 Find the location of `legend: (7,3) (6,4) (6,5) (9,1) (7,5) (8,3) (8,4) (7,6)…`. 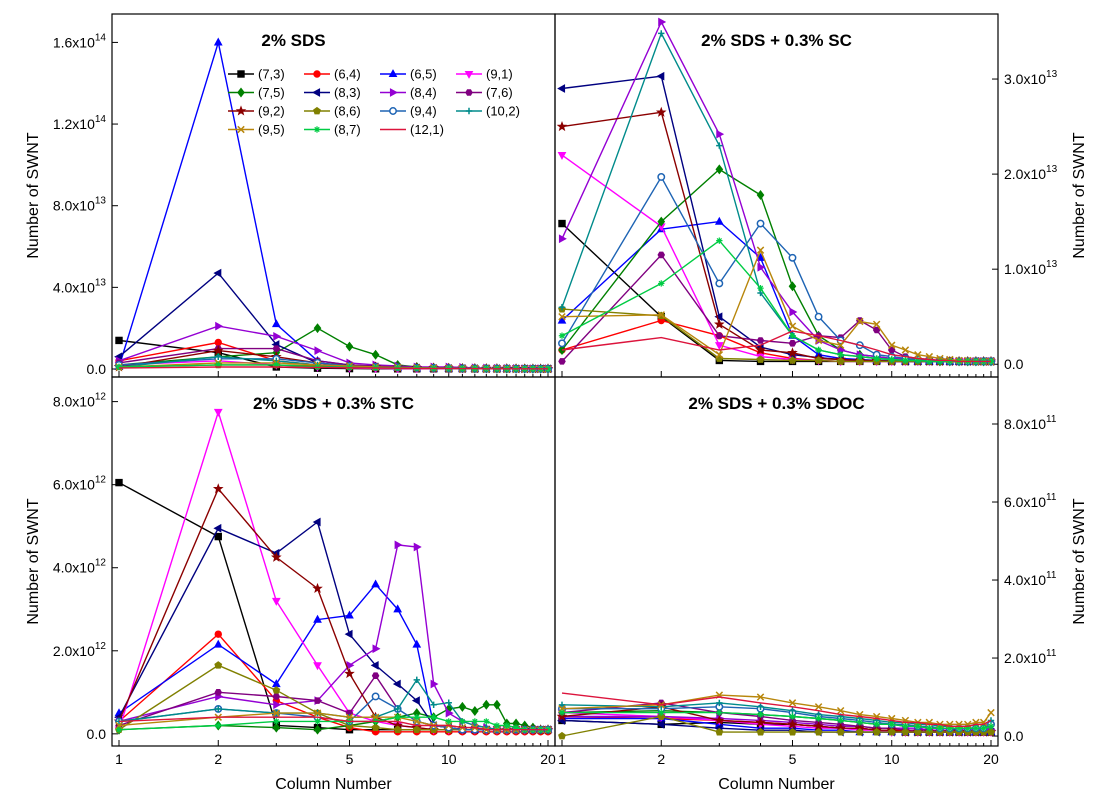

legend: (7,3) (6,4) (6,5) (9,1) (7,5) (8,3) (8,4) (7,6)… is located at coordinates (374, 102).